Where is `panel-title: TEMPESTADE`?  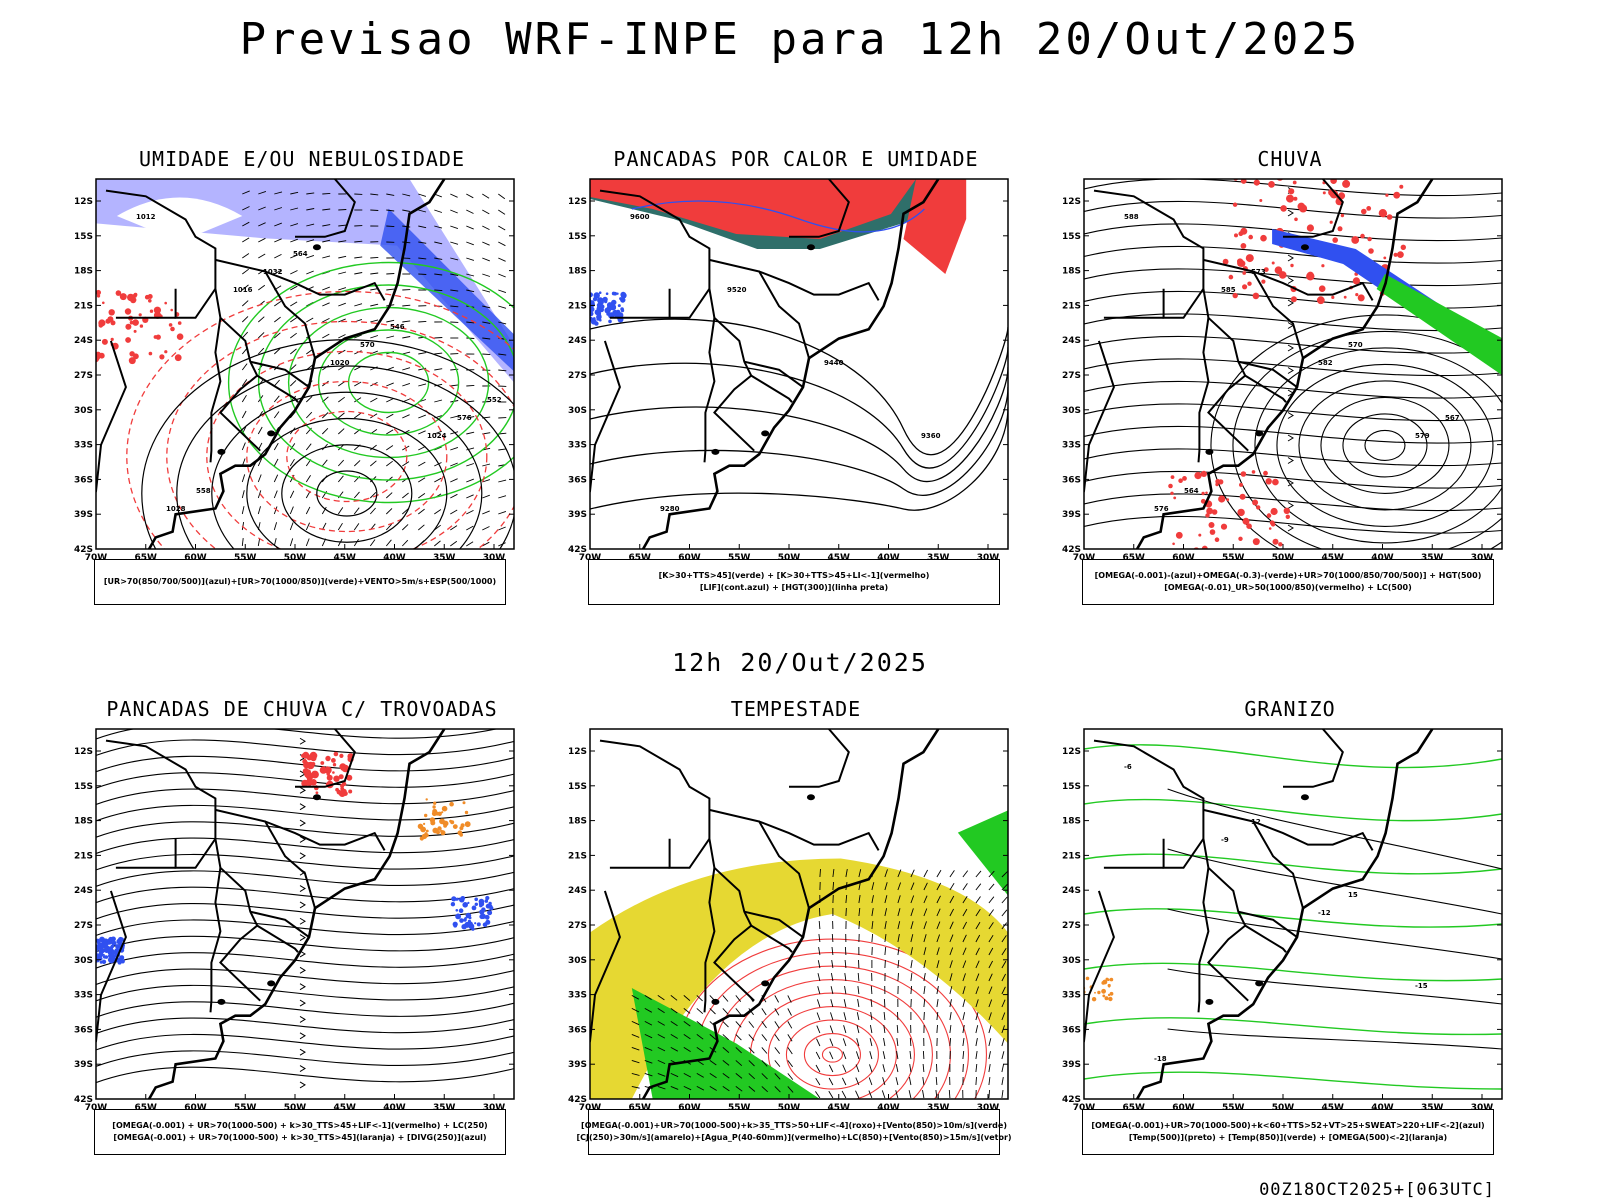 panel-title: TEMPESTADE is located at coordinates (796, 709).